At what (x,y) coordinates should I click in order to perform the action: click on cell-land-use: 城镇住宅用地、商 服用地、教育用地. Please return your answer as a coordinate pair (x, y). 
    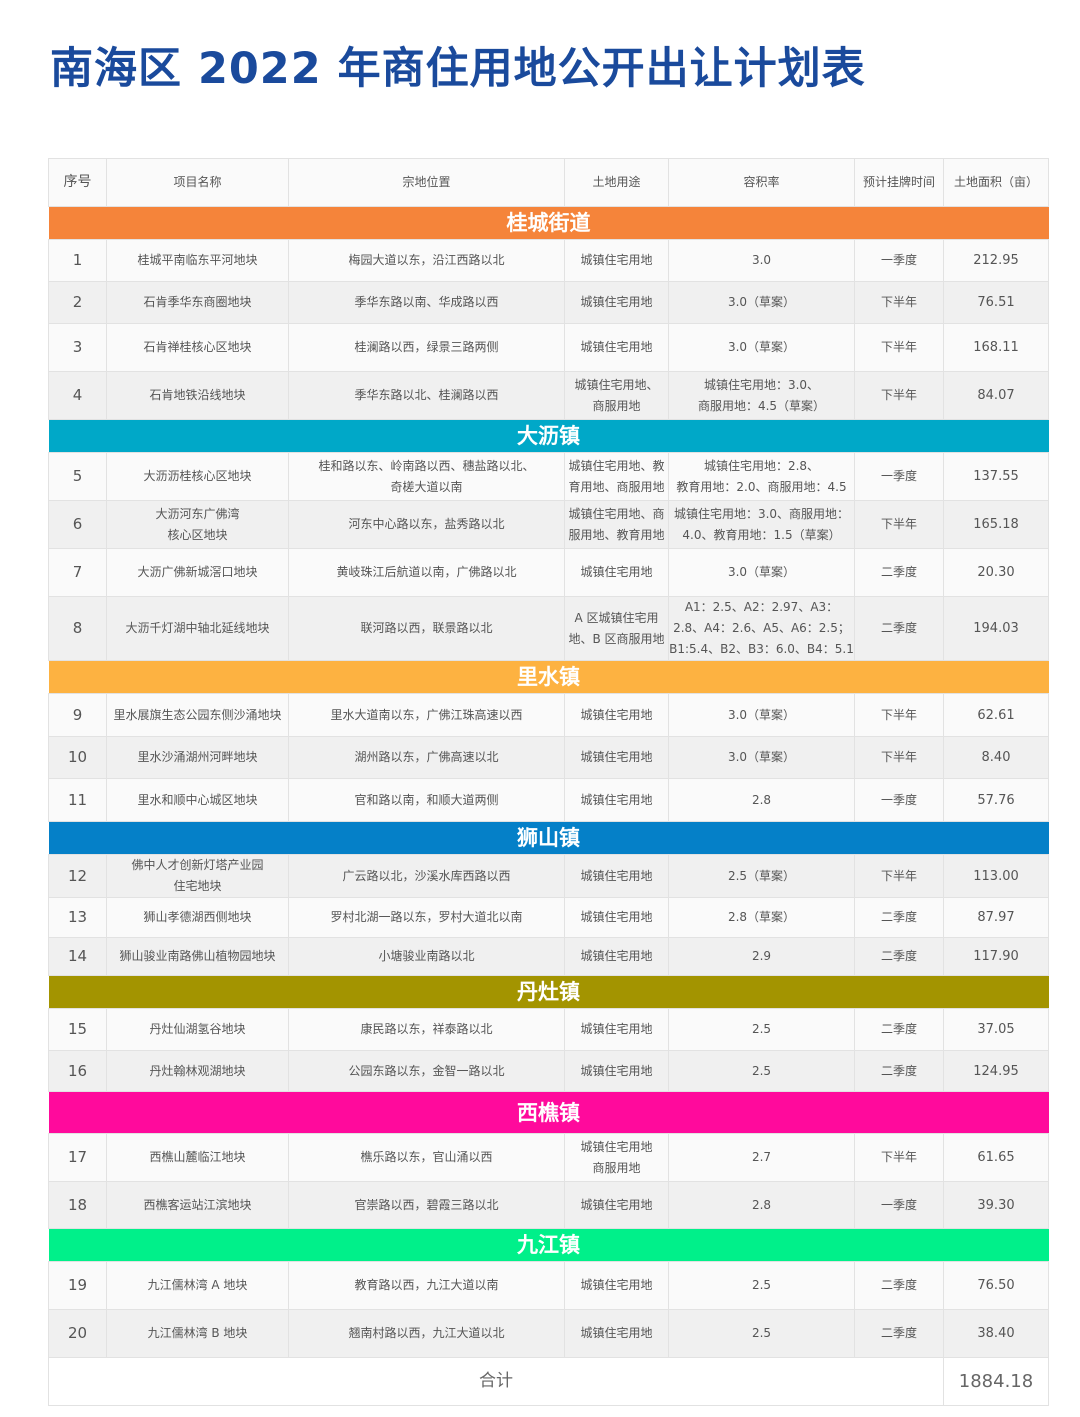
    Looking at the image, I should click on (616, 524).